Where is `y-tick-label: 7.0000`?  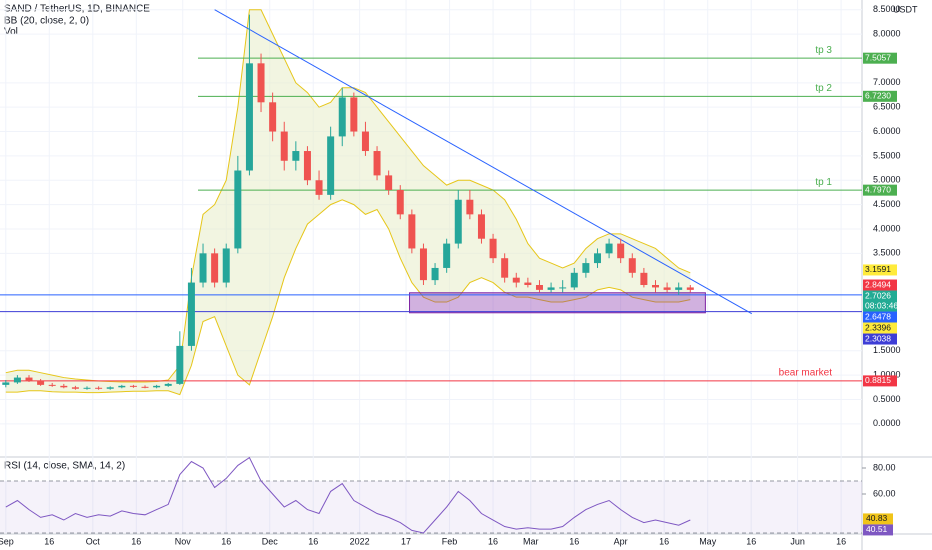 y-tick-label: 7.0000 is located at coordinates (887, 82).